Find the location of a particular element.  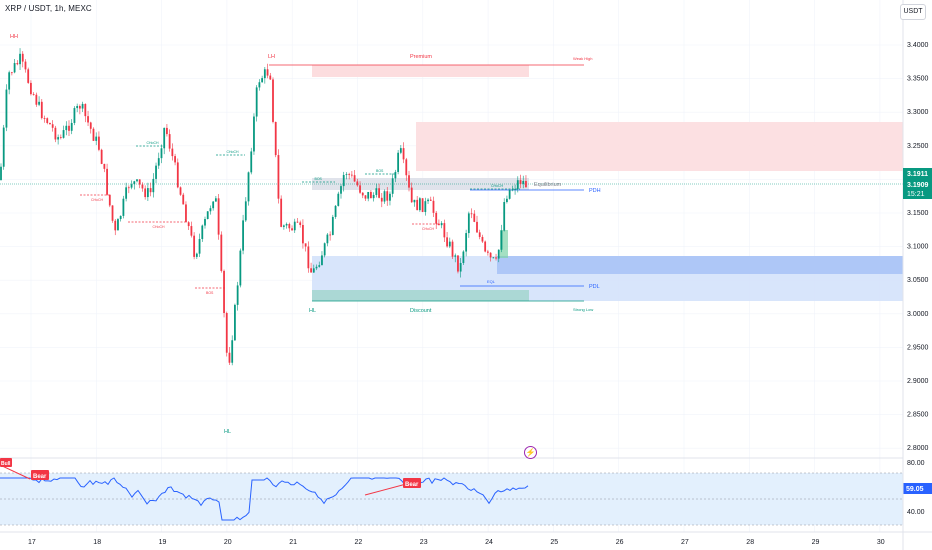

last-price: 3.1911 is located at coordinates (917, 174).